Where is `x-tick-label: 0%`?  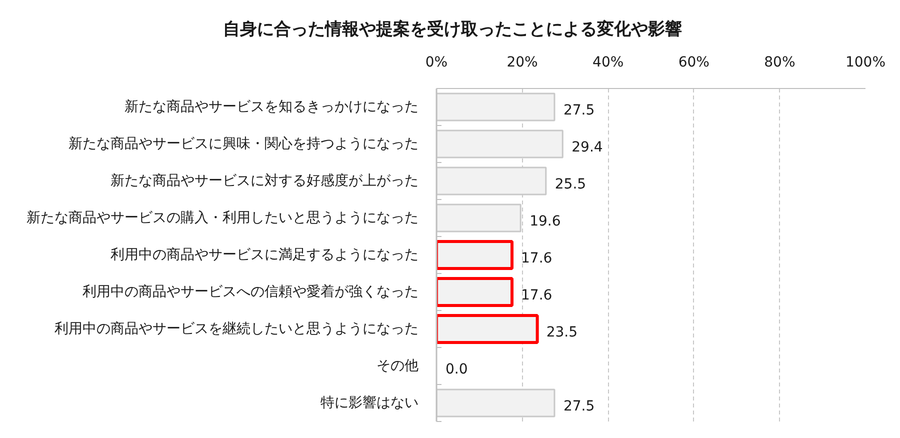 x-tick-label: 0% is located at coordinates (436, 62).